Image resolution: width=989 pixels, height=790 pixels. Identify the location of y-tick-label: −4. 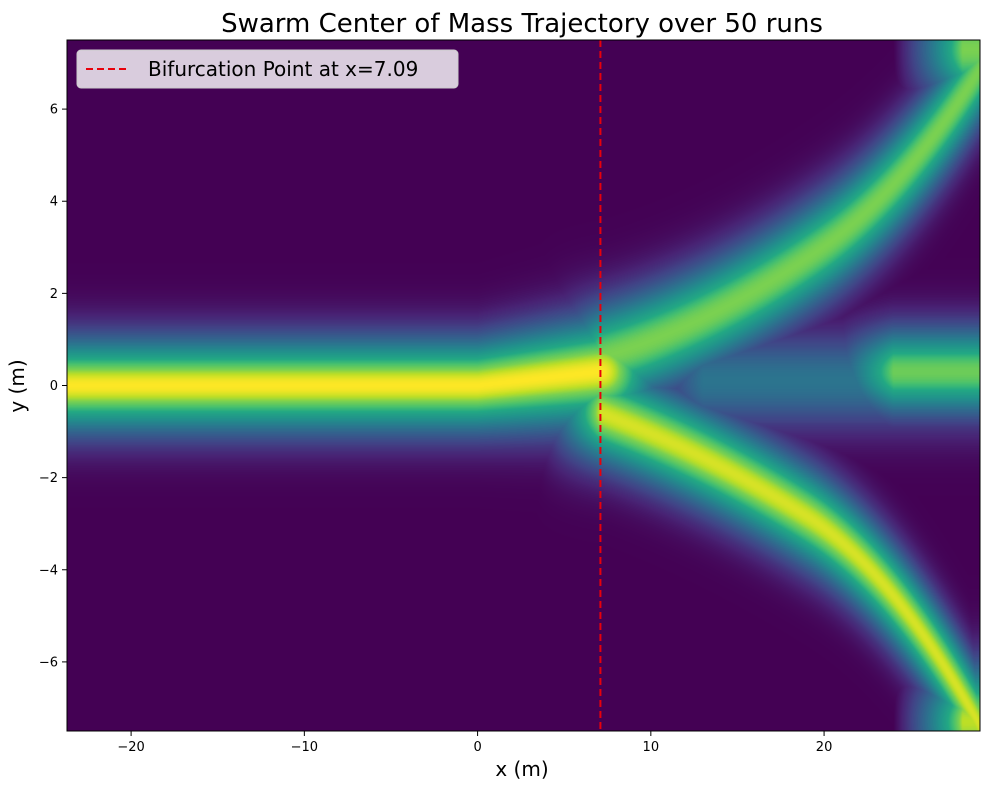
(48, 570).